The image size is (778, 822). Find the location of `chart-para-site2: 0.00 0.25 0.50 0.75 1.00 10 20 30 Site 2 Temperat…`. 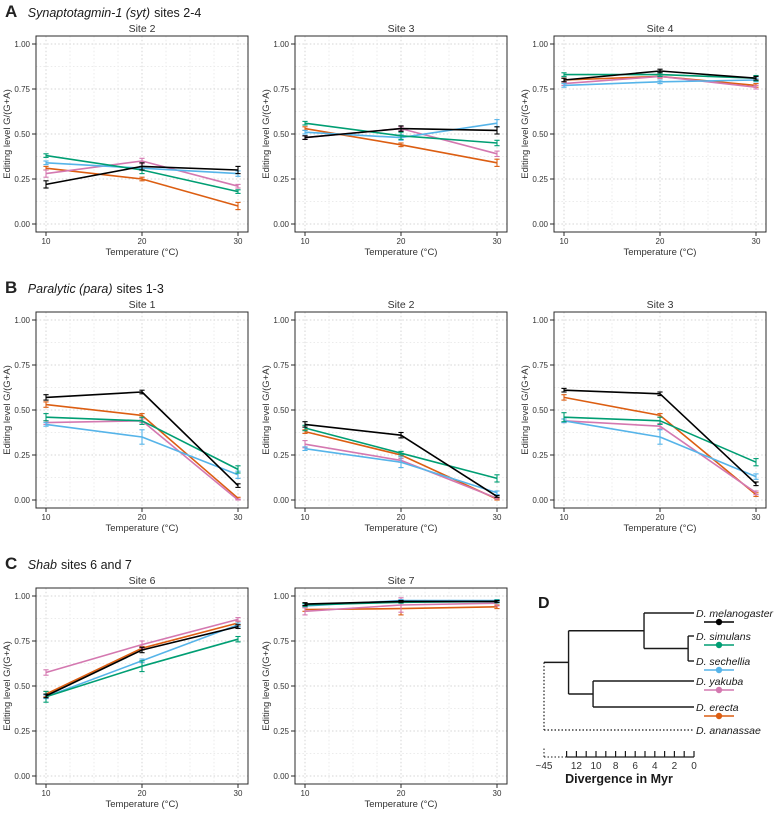

chart-para-site2: 0.00 0.25 0.50 0.75 1.00 10 20 30 Site 2 Temperat… is located at coordinates (388, 419).